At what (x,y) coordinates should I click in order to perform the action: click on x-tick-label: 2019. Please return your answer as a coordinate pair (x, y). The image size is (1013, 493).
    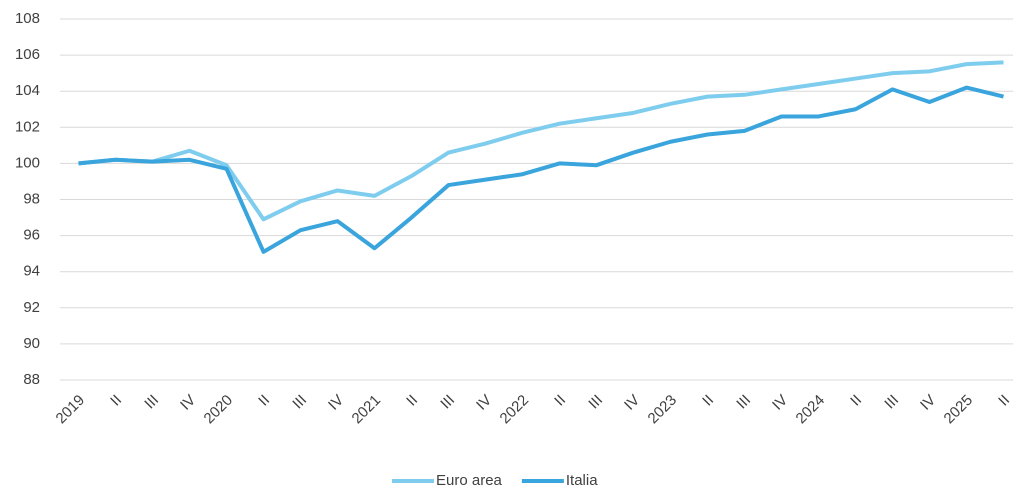
    Looking at the image, I should click on (71, 410).